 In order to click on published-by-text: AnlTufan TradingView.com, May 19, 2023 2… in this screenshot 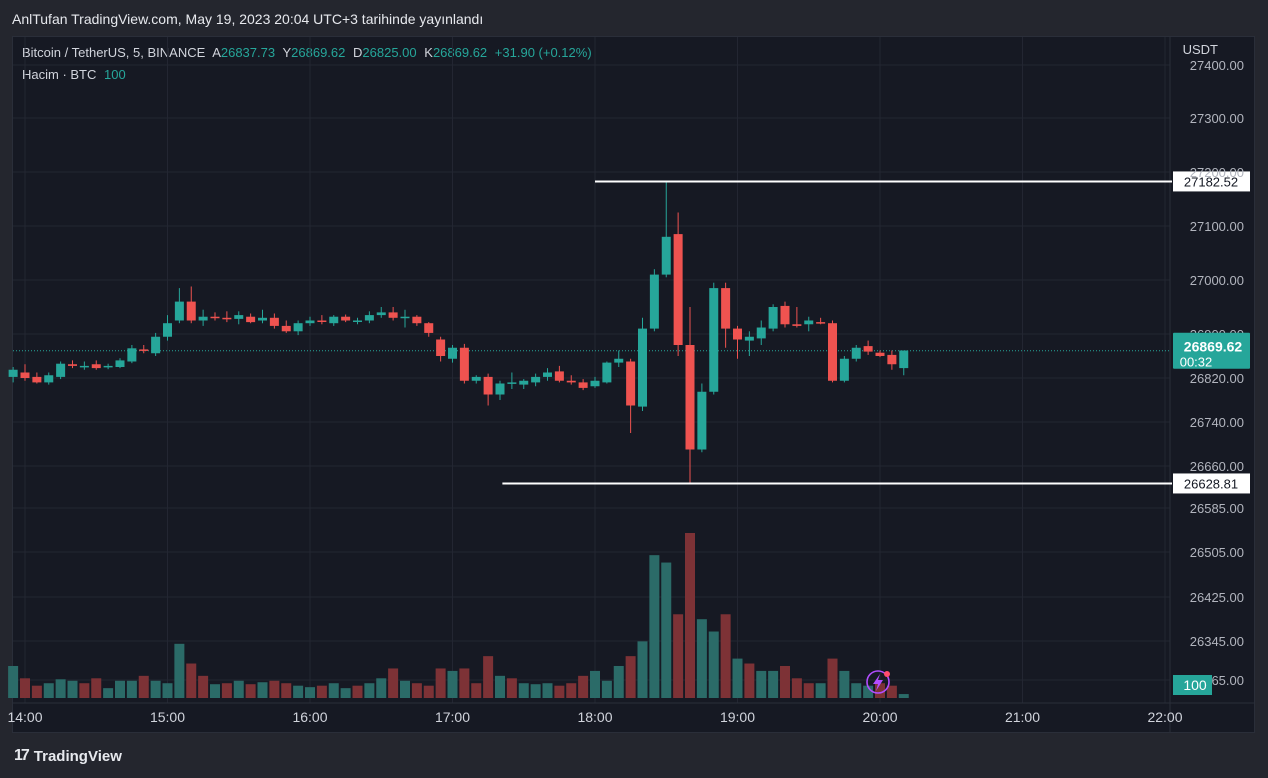, I will do `click(248, 19)`.